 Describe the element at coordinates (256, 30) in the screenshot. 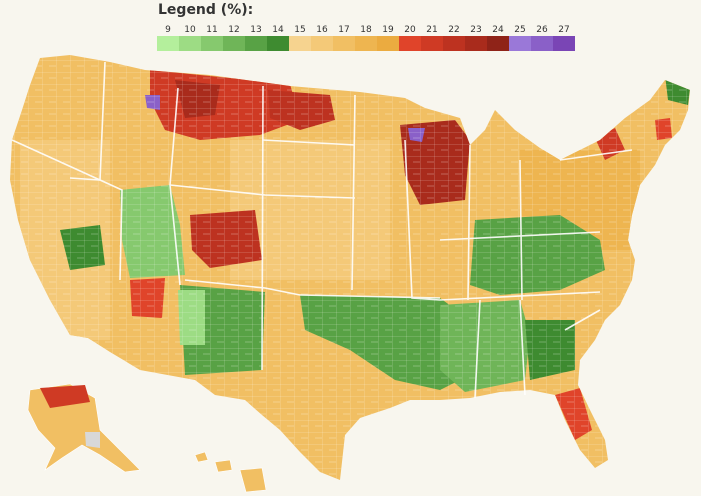

I see `legend-label: 13` at that location.